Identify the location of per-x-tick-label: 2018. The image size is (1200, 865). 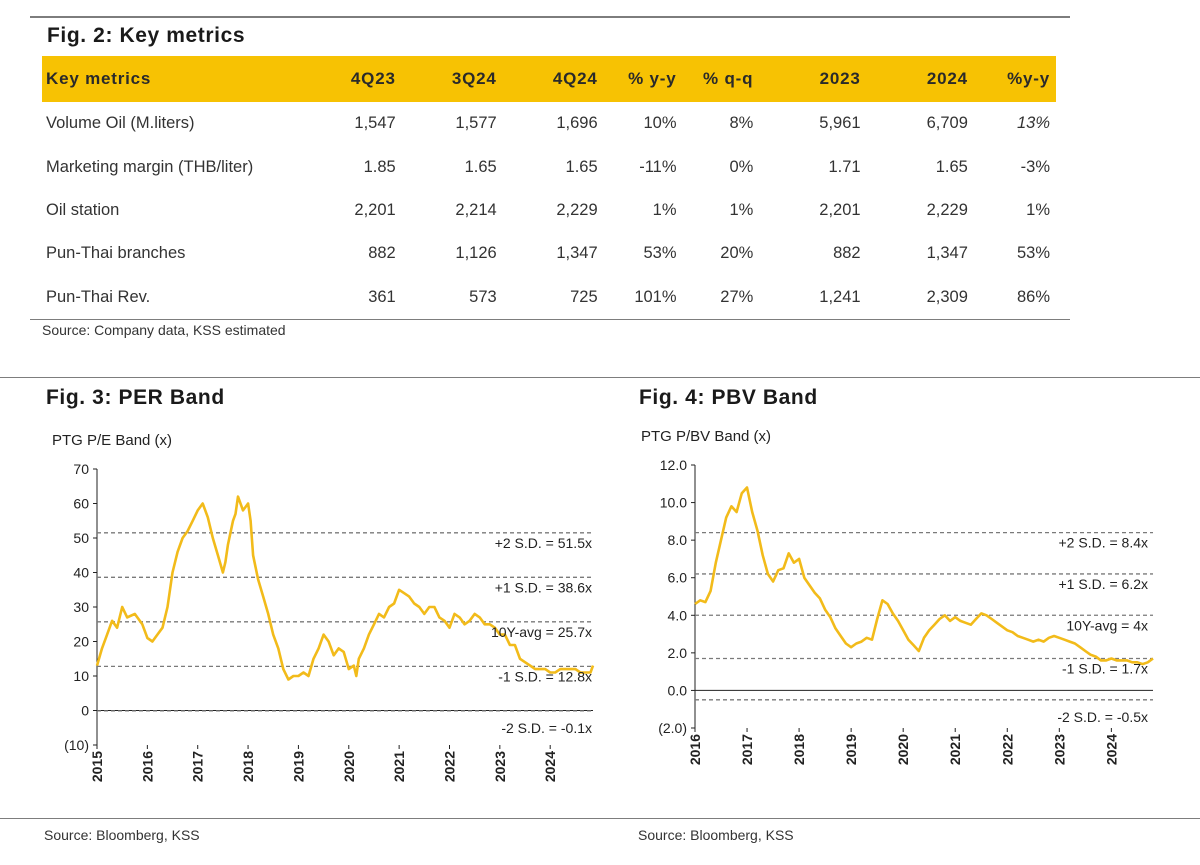
(248, 766).